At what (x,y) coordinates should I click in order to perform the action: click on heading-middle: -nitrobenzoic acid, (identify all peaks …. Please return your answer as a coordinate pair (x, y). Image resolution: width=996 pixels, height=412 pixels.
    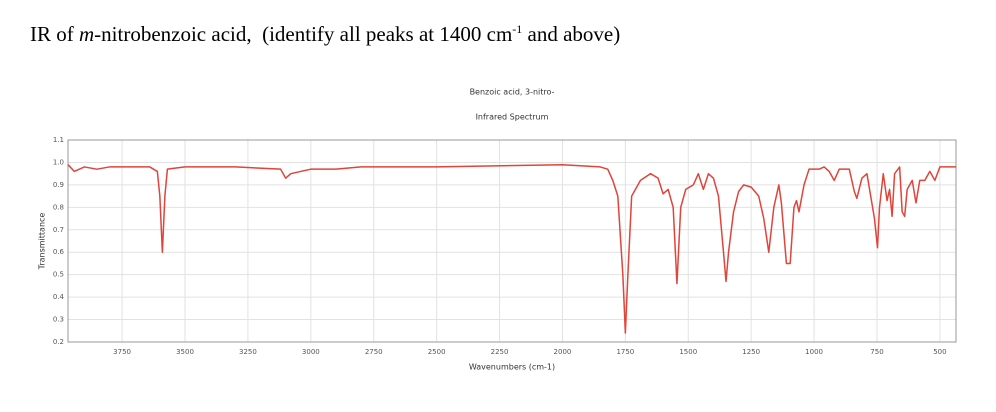
    Looking at the image, I should click on (303, 34).